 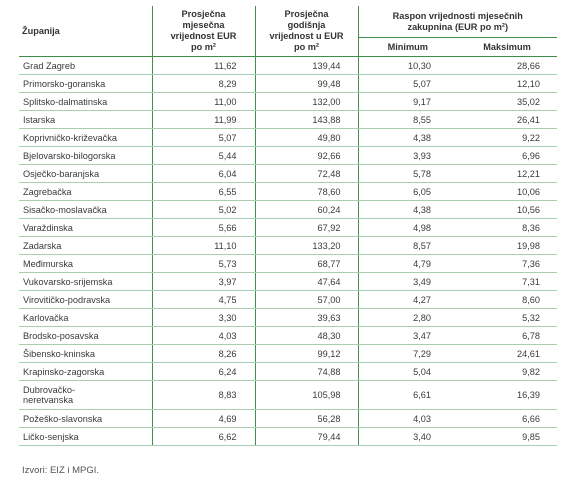 What do you see at coordinates (407, 436) in the screenshot?
I see `minimum-value: 3,40` at bounding box center [407, 436].